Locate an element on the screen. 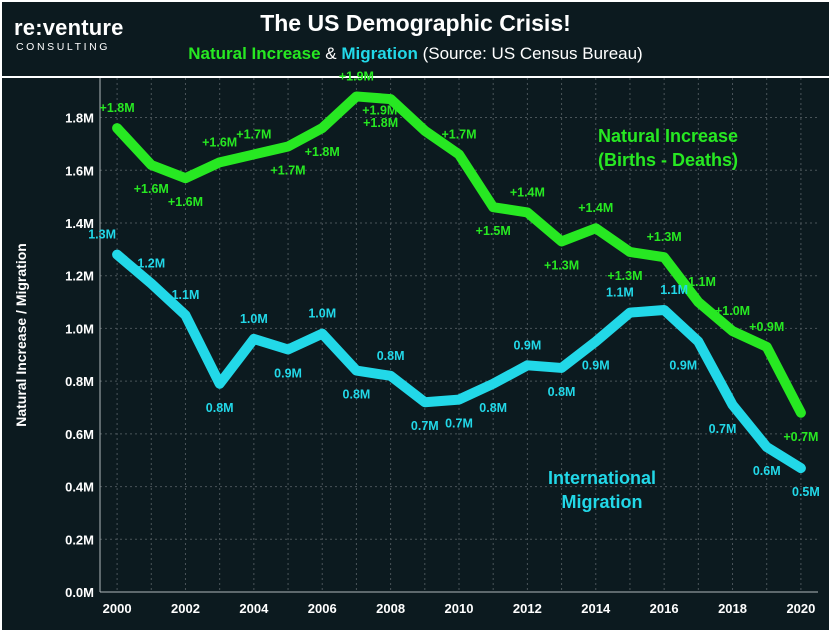  logo: re:venture CONSULTING is located at coordinates (69, 35).